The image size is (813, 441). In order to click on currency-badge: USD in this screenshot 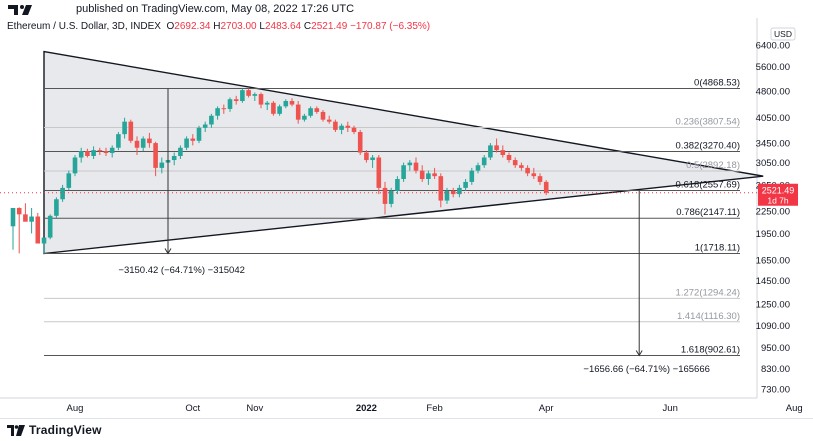, I will do `click(783, 34)`.